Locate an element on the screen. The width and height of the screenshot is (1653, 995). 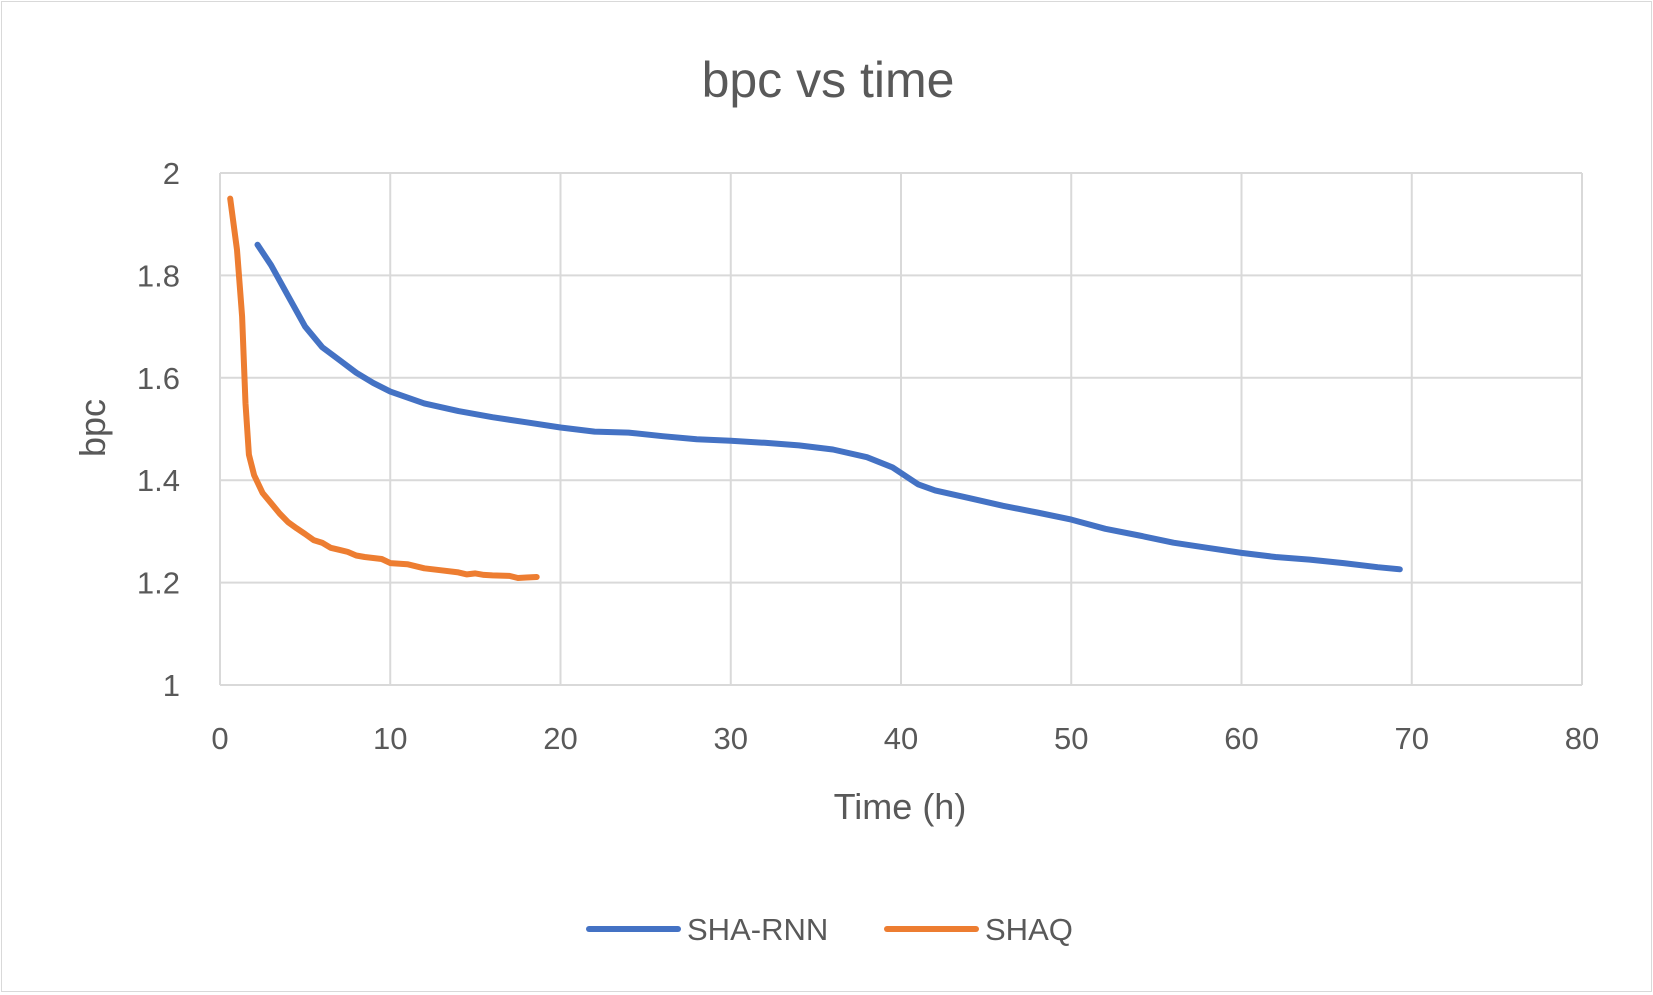
x-tick-label: 50 is located at coordinates (1071, 738).